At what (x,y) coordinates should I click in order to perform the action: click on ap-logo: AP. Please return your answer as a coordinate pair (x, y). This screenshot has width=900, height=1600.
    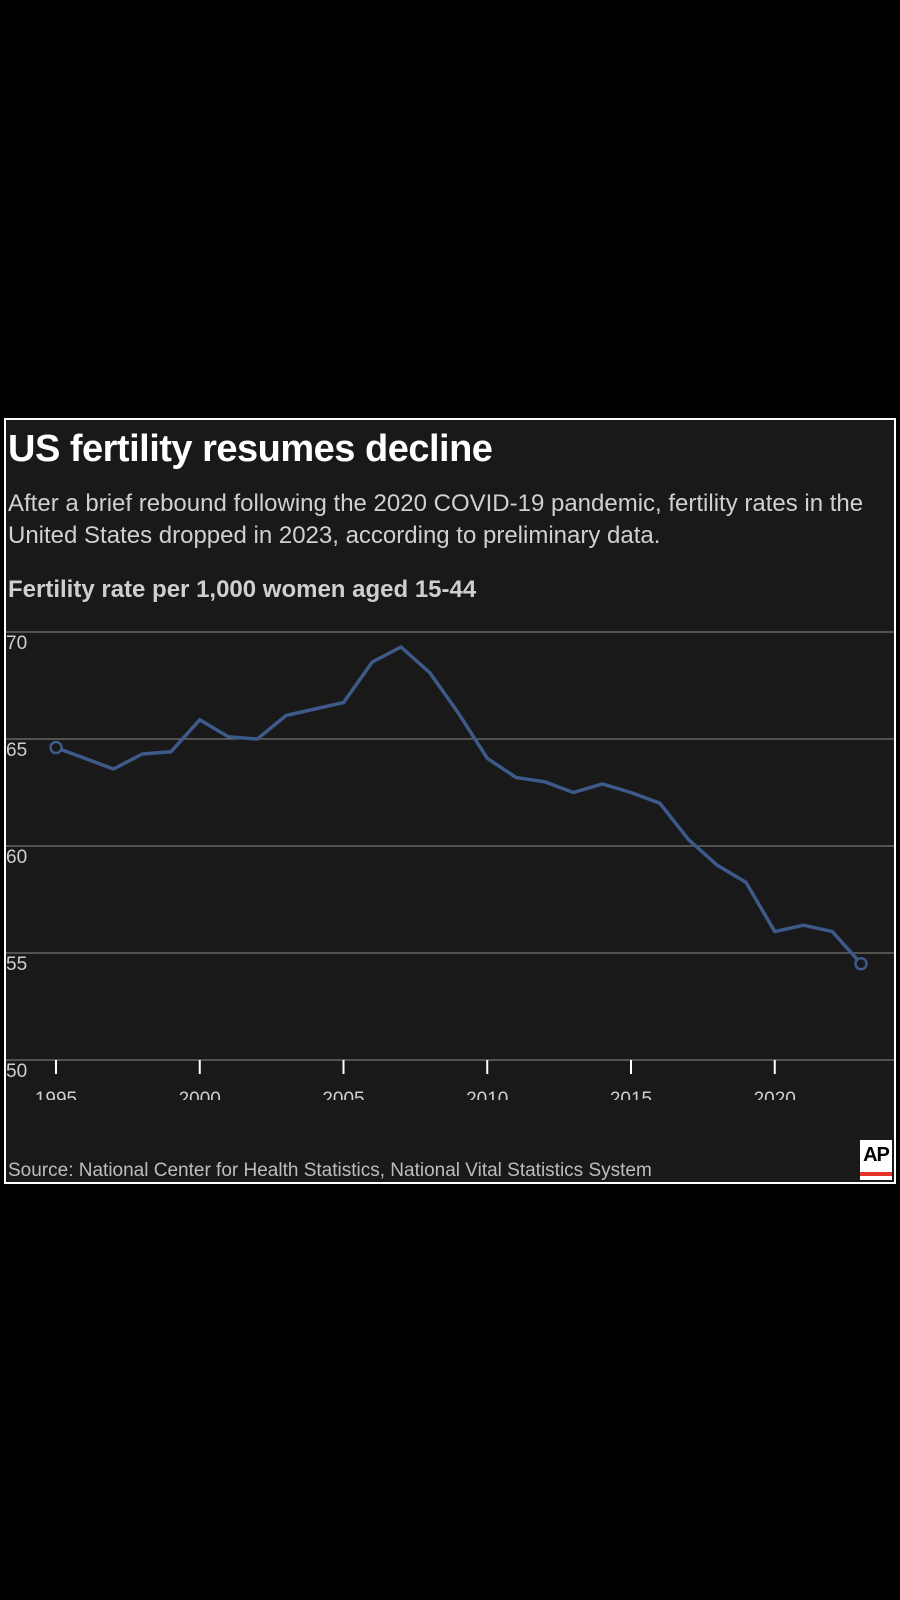
    Looking at the image, I should click on (876, 1160).